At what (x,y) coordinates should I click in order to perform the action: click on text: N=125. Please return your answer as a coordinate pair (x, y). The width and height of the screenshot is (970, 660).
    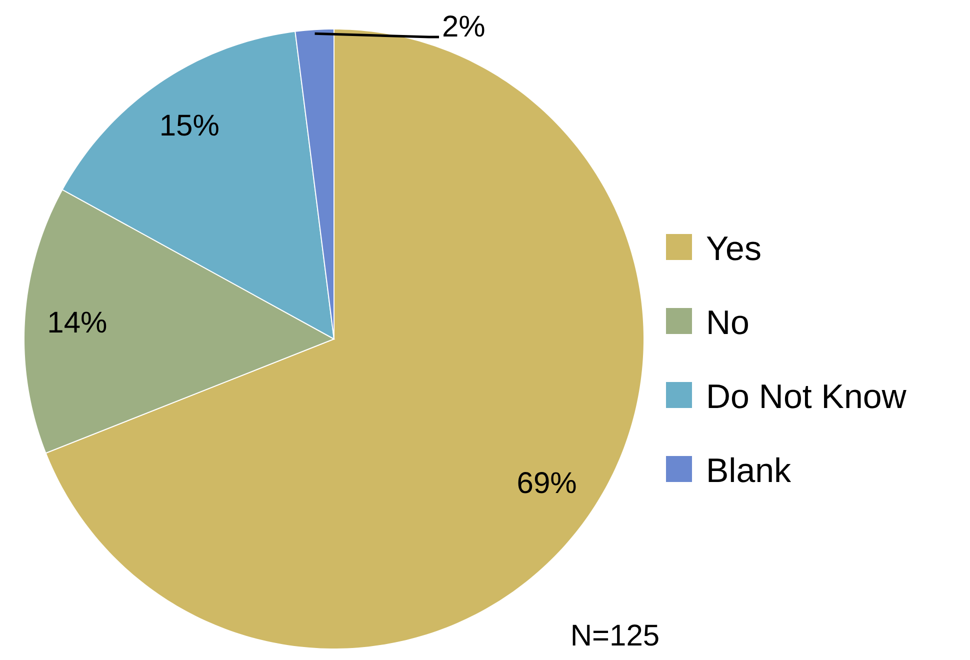
    Looking at the image, I should click on (615, 636).